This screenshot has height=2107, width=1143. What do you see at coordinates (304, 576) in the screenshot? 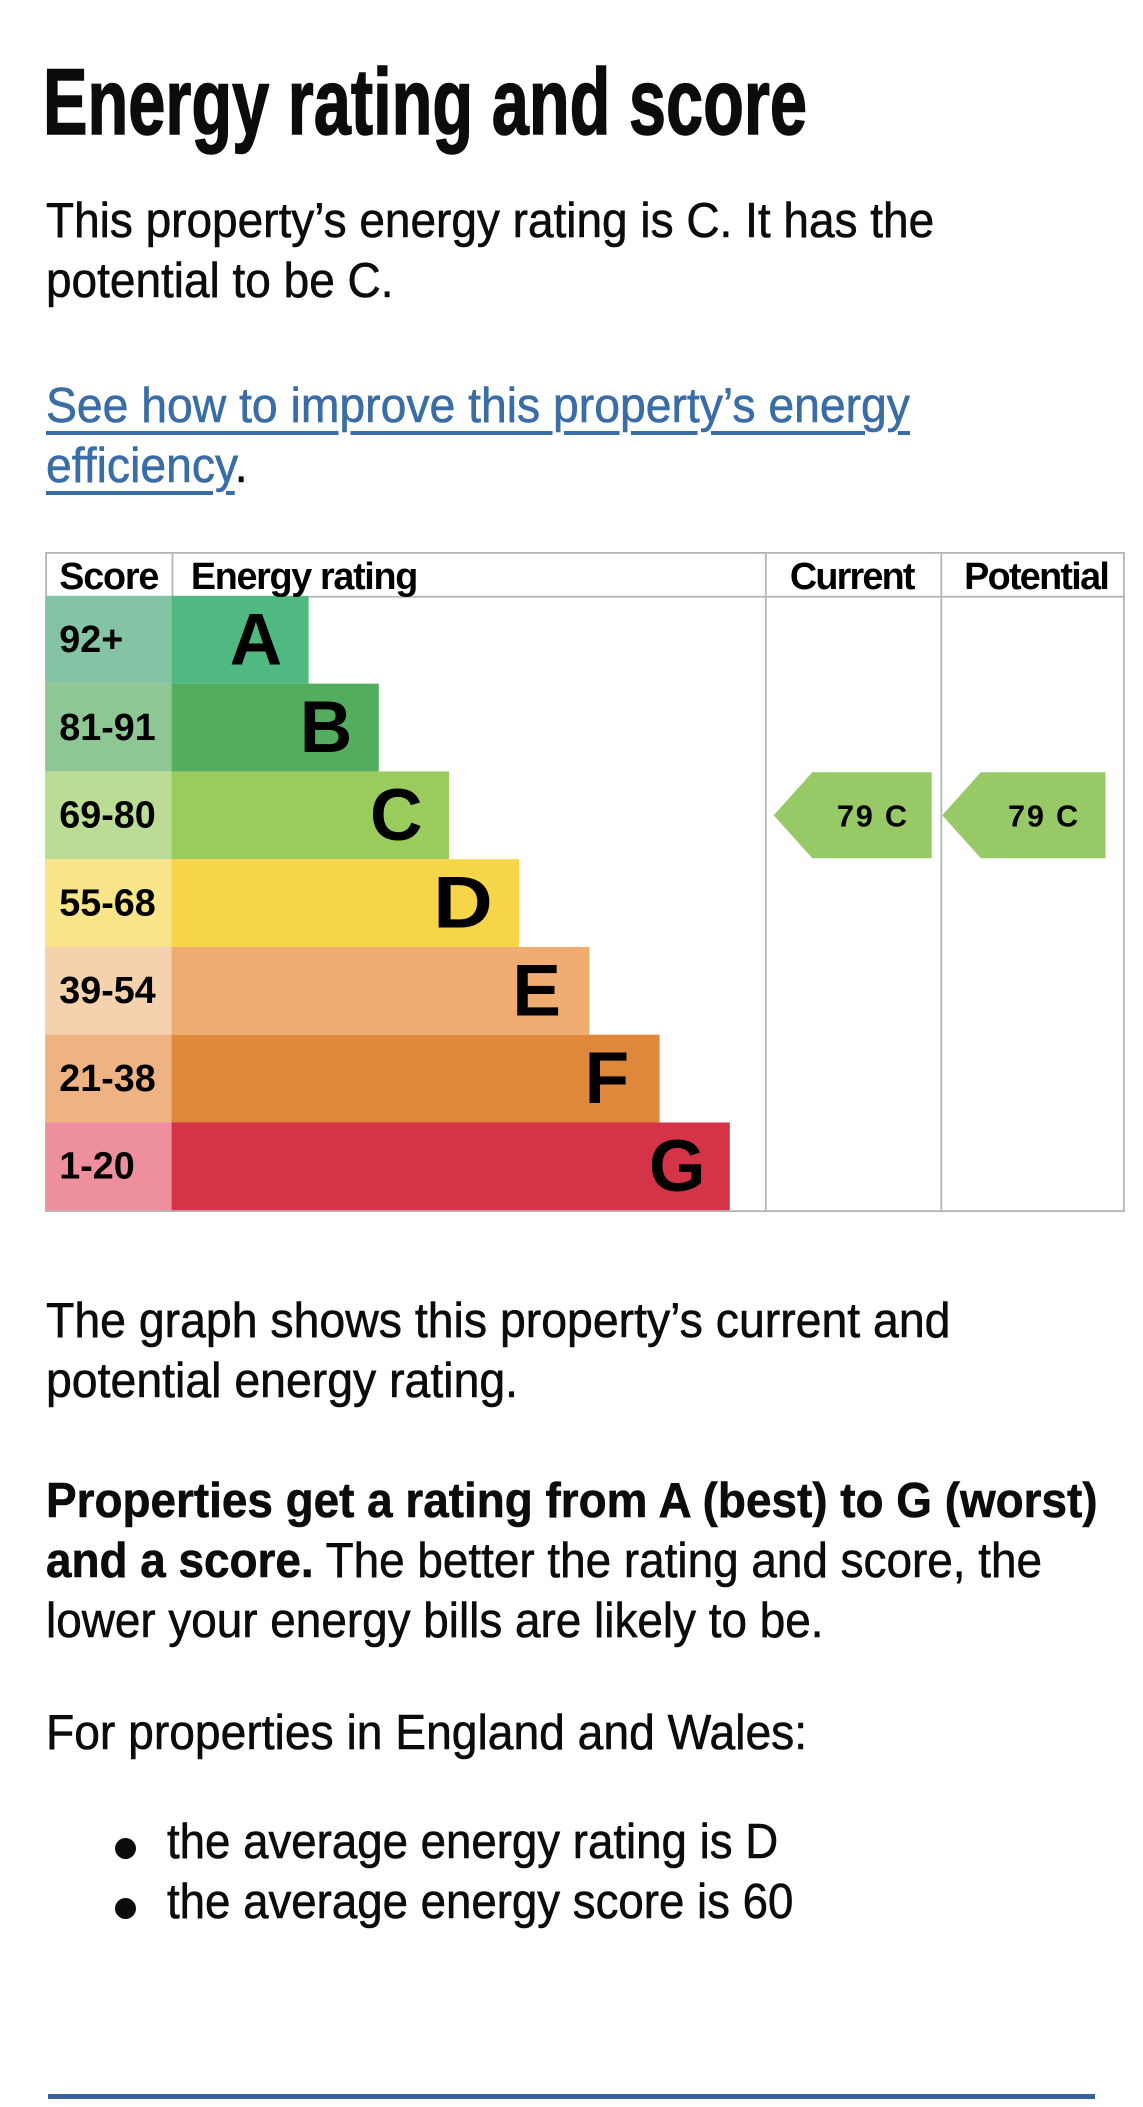
I see `svg-text: Energy rating` at bounding box center [304, 576].